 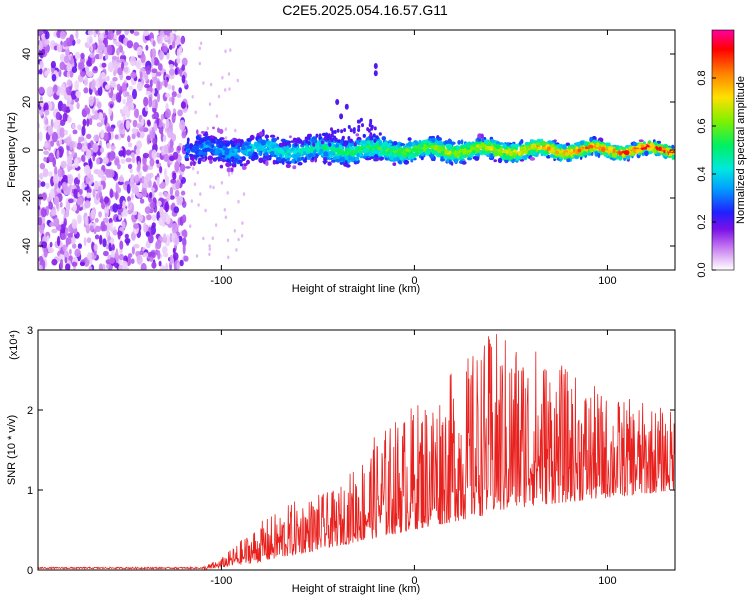 I want to click on y-tick-label: 0, so click(x=30, y=571).